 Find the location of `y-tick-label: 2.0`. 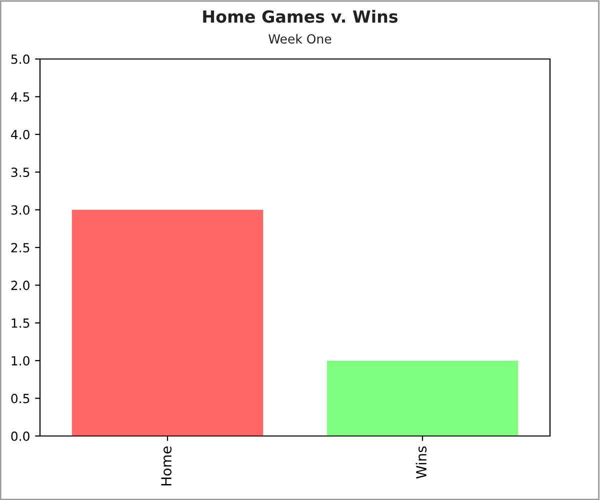

y-tick-label: 2.0 is located at coordinates (20, 285).